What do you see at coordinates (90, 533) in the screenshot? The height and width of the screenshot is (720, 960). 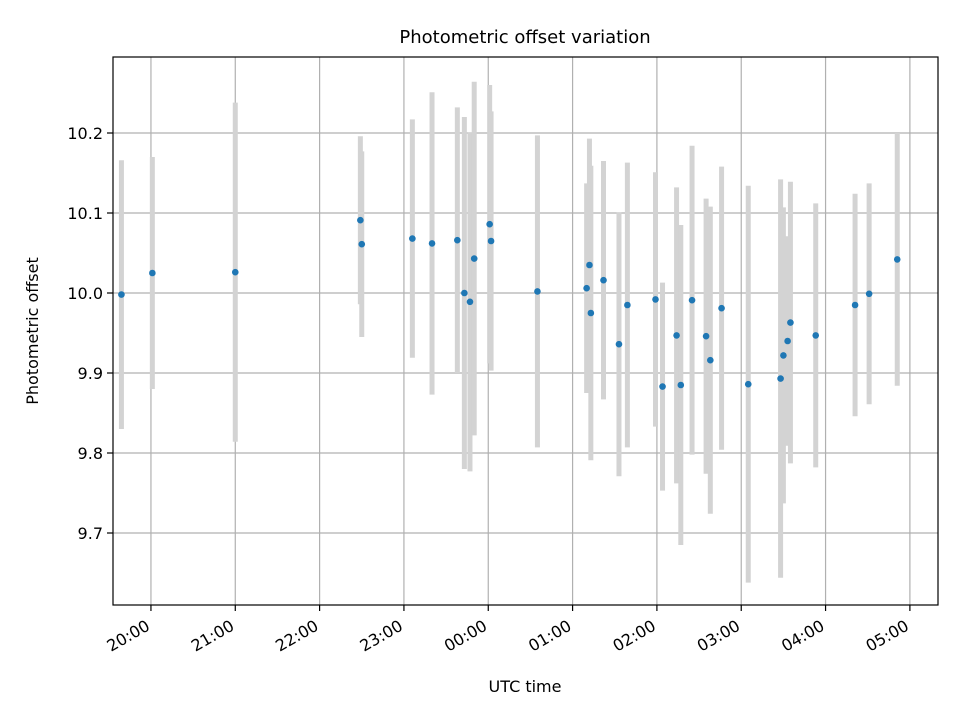 I see `y-tick-label: 9.7` at bounding box center [90, 533].